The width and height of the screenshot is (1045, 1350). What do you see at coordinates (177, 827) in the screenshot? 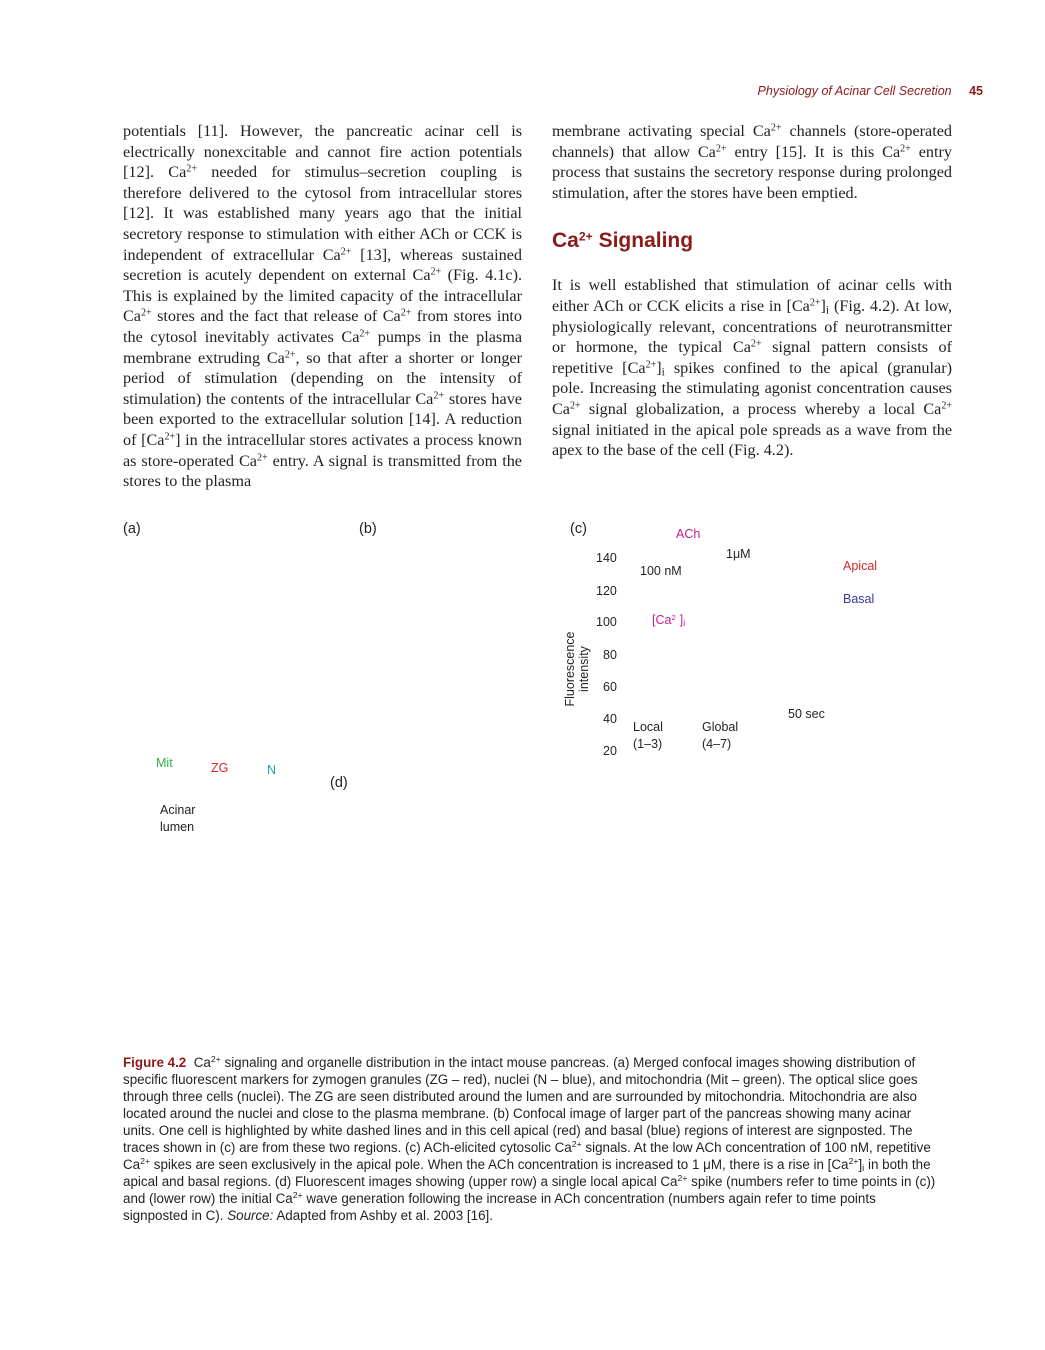
I see `lumen-label: lumen` at bounding box center [177, 827].